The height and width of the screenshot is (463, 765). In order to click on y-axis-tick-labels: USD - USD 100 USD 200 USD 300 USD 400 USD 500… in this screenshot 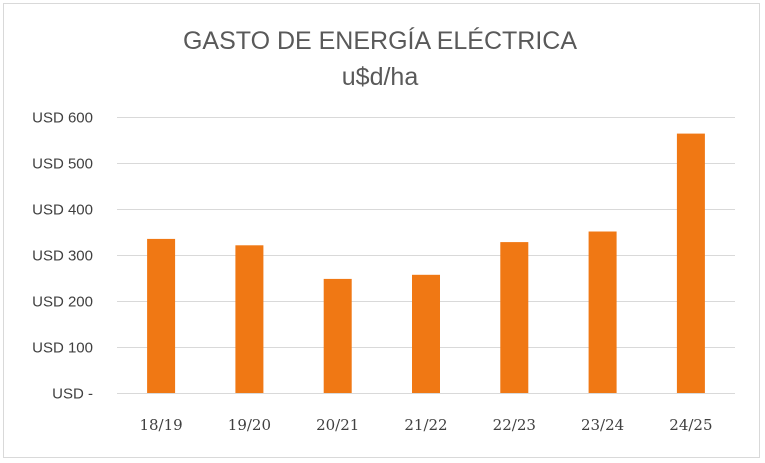, I will do `click(62, 256)`.